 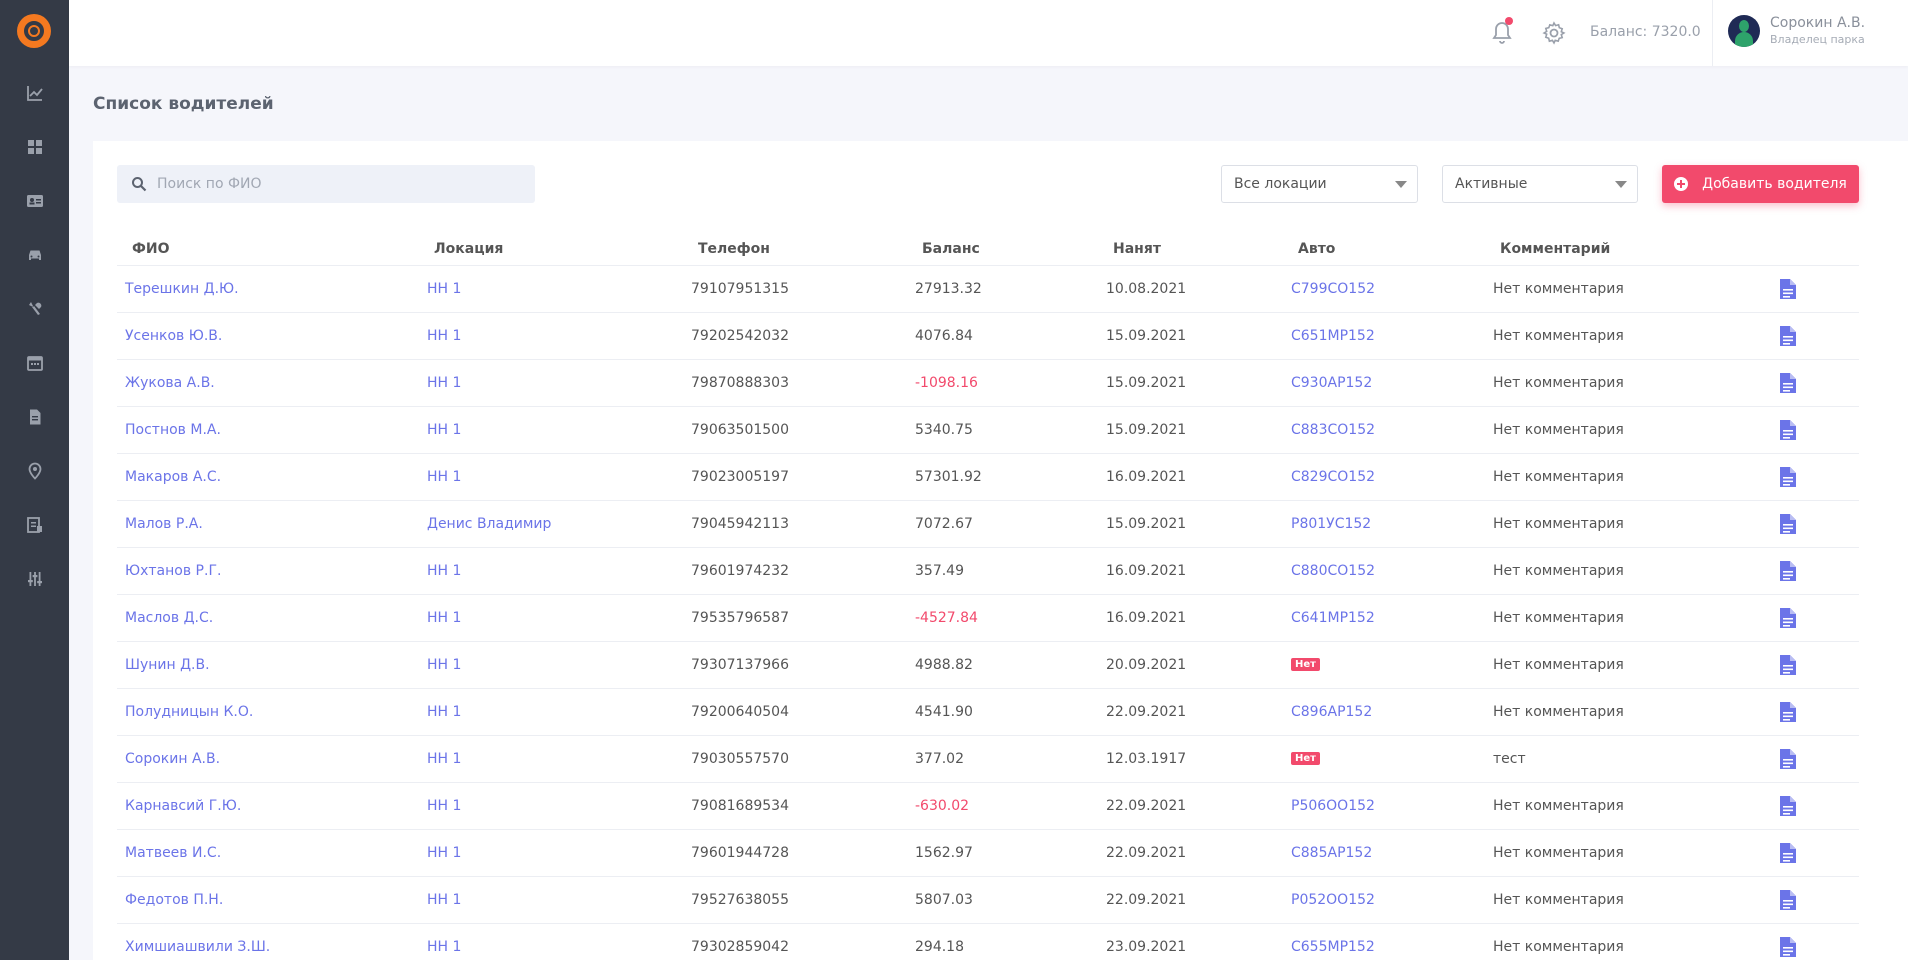 I want to click on car-plate-link: С885АР152, so click(x=1332, y=853).